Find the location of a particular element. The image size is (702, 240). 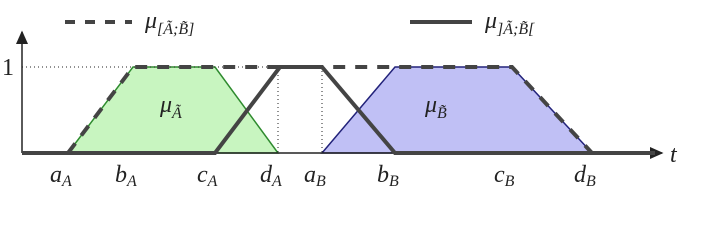

point-label: bA is located at coordinates (126, 176).